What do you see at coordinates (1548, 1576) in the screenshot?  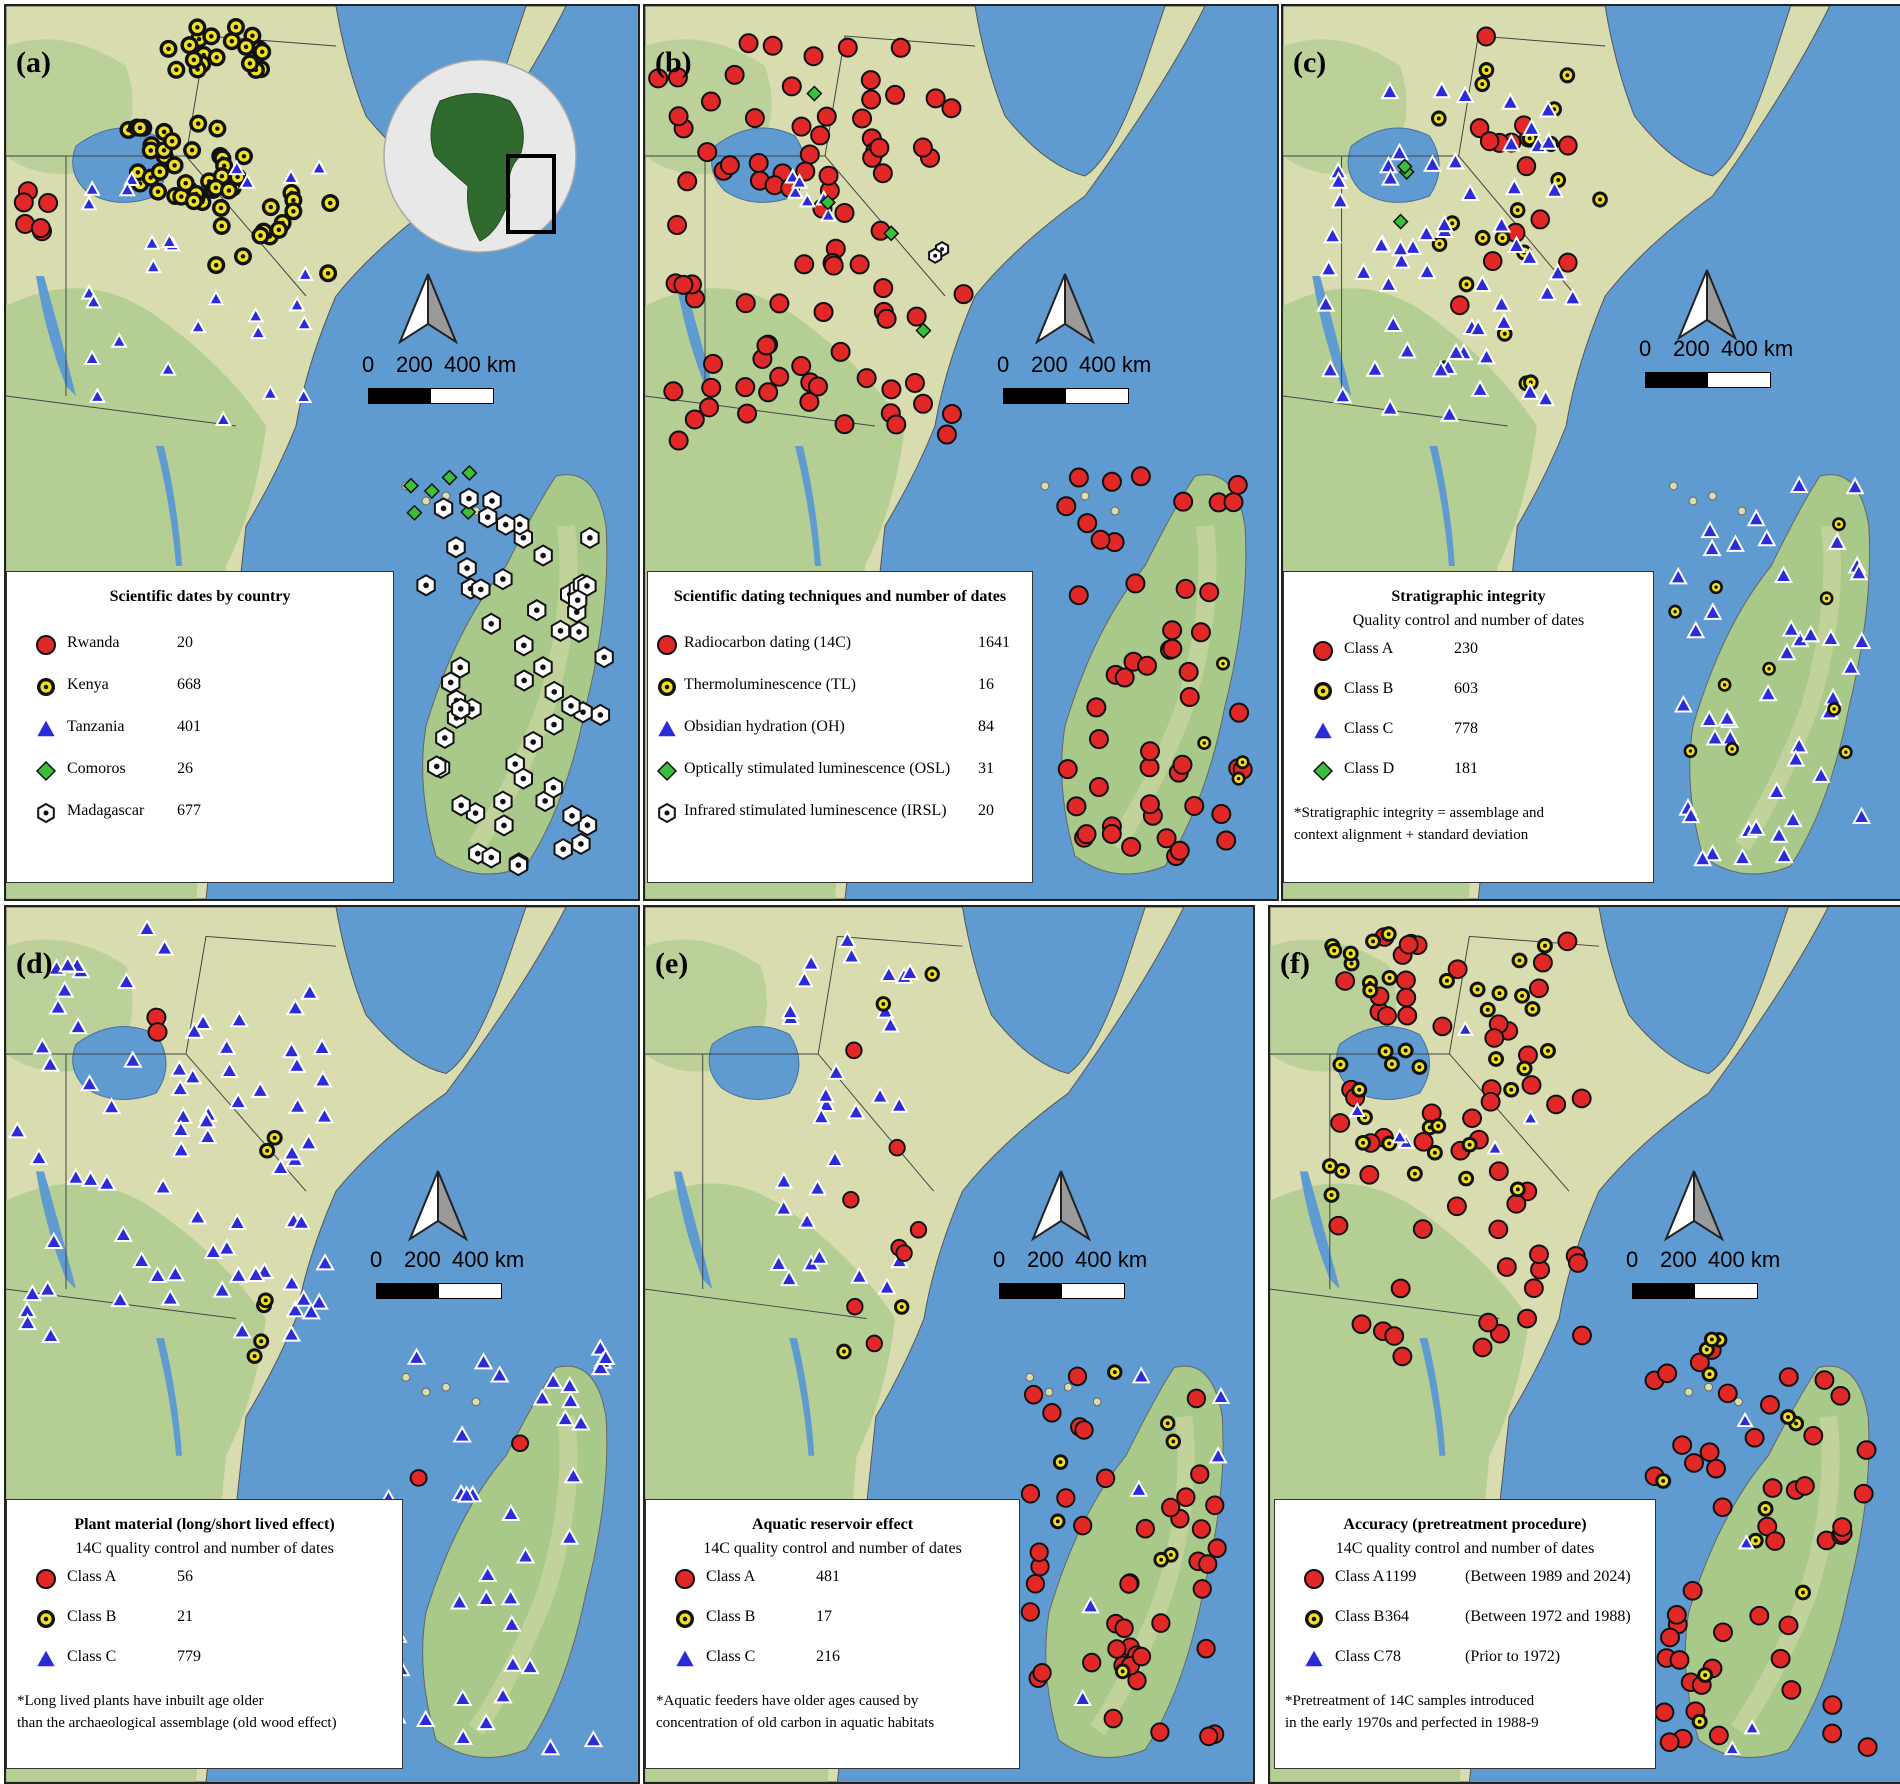 I see `legend-note: (Between 1989 and 2024)` at bounding box center [1548, 1576].